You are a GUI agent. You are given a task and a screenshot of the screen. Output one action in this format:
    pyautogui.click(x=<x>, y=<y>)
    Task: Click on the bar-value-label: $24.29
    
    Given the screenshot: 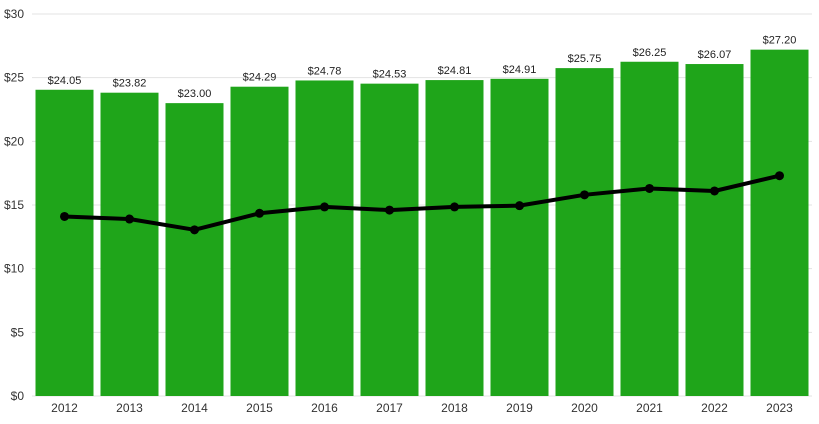 What is the action you would take?
    pyautogui.click(x=260, y=78)
    